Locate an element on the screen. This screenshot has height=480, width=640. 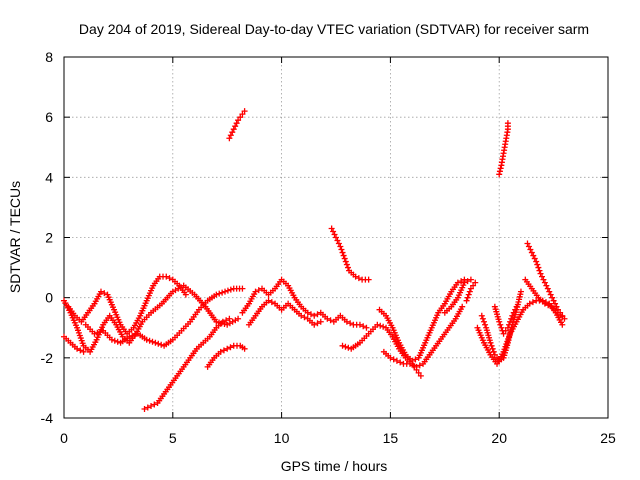
y-tick-label: 4 is located at coordinates (49, 177).